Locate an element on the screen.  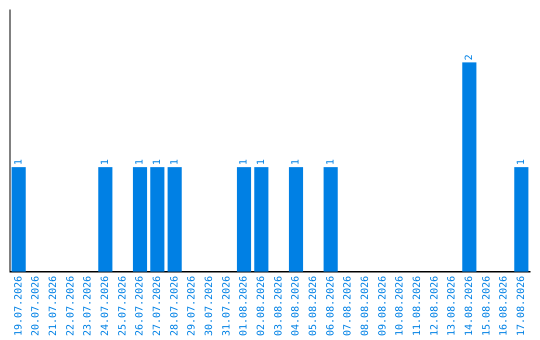
x-tick-label: 21.07.2026 is located at coordinates (53, 306).